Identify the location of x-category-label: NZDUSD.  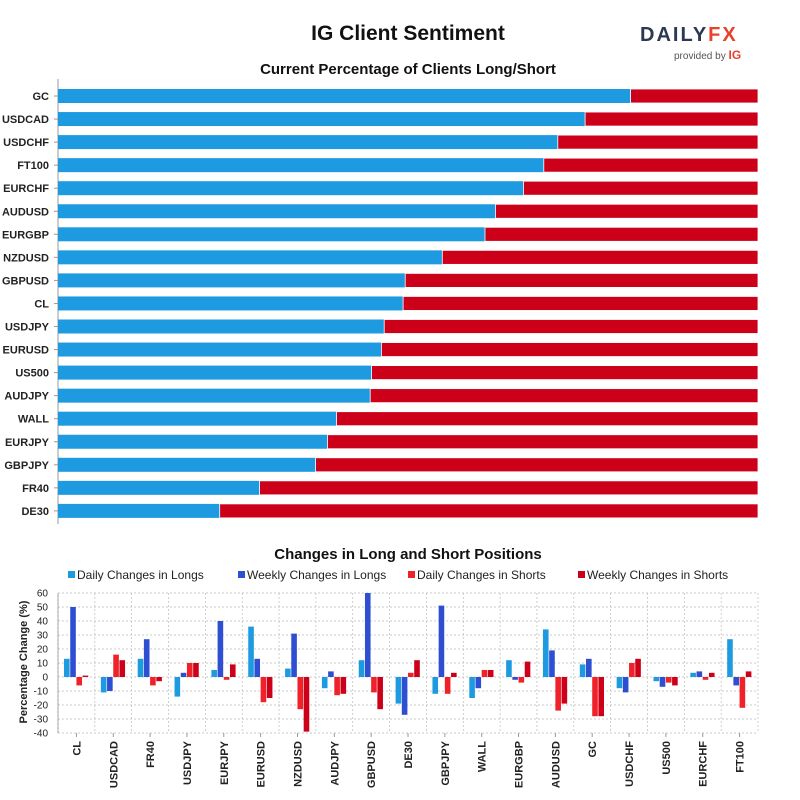
(298, 764).